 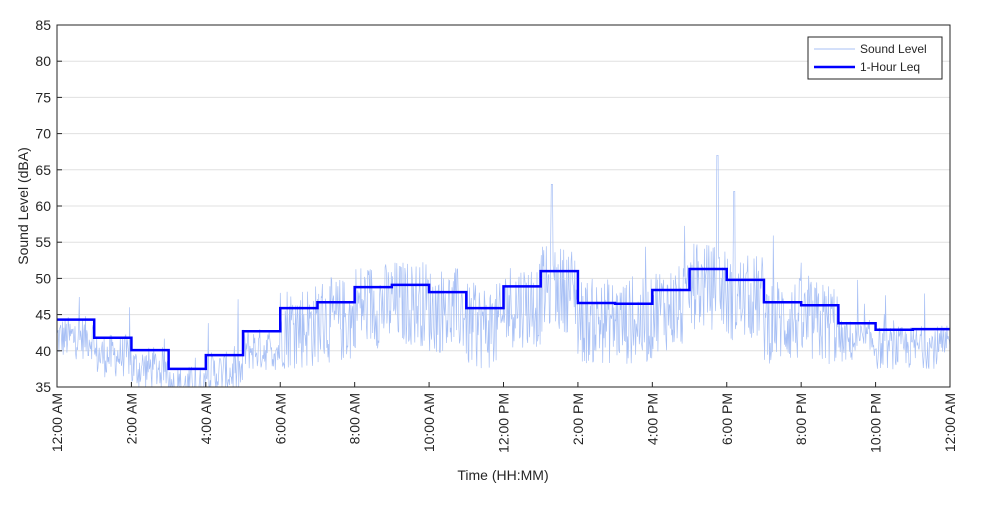 I want to click on y-tick-label: 60, so click(x=43, y=206).